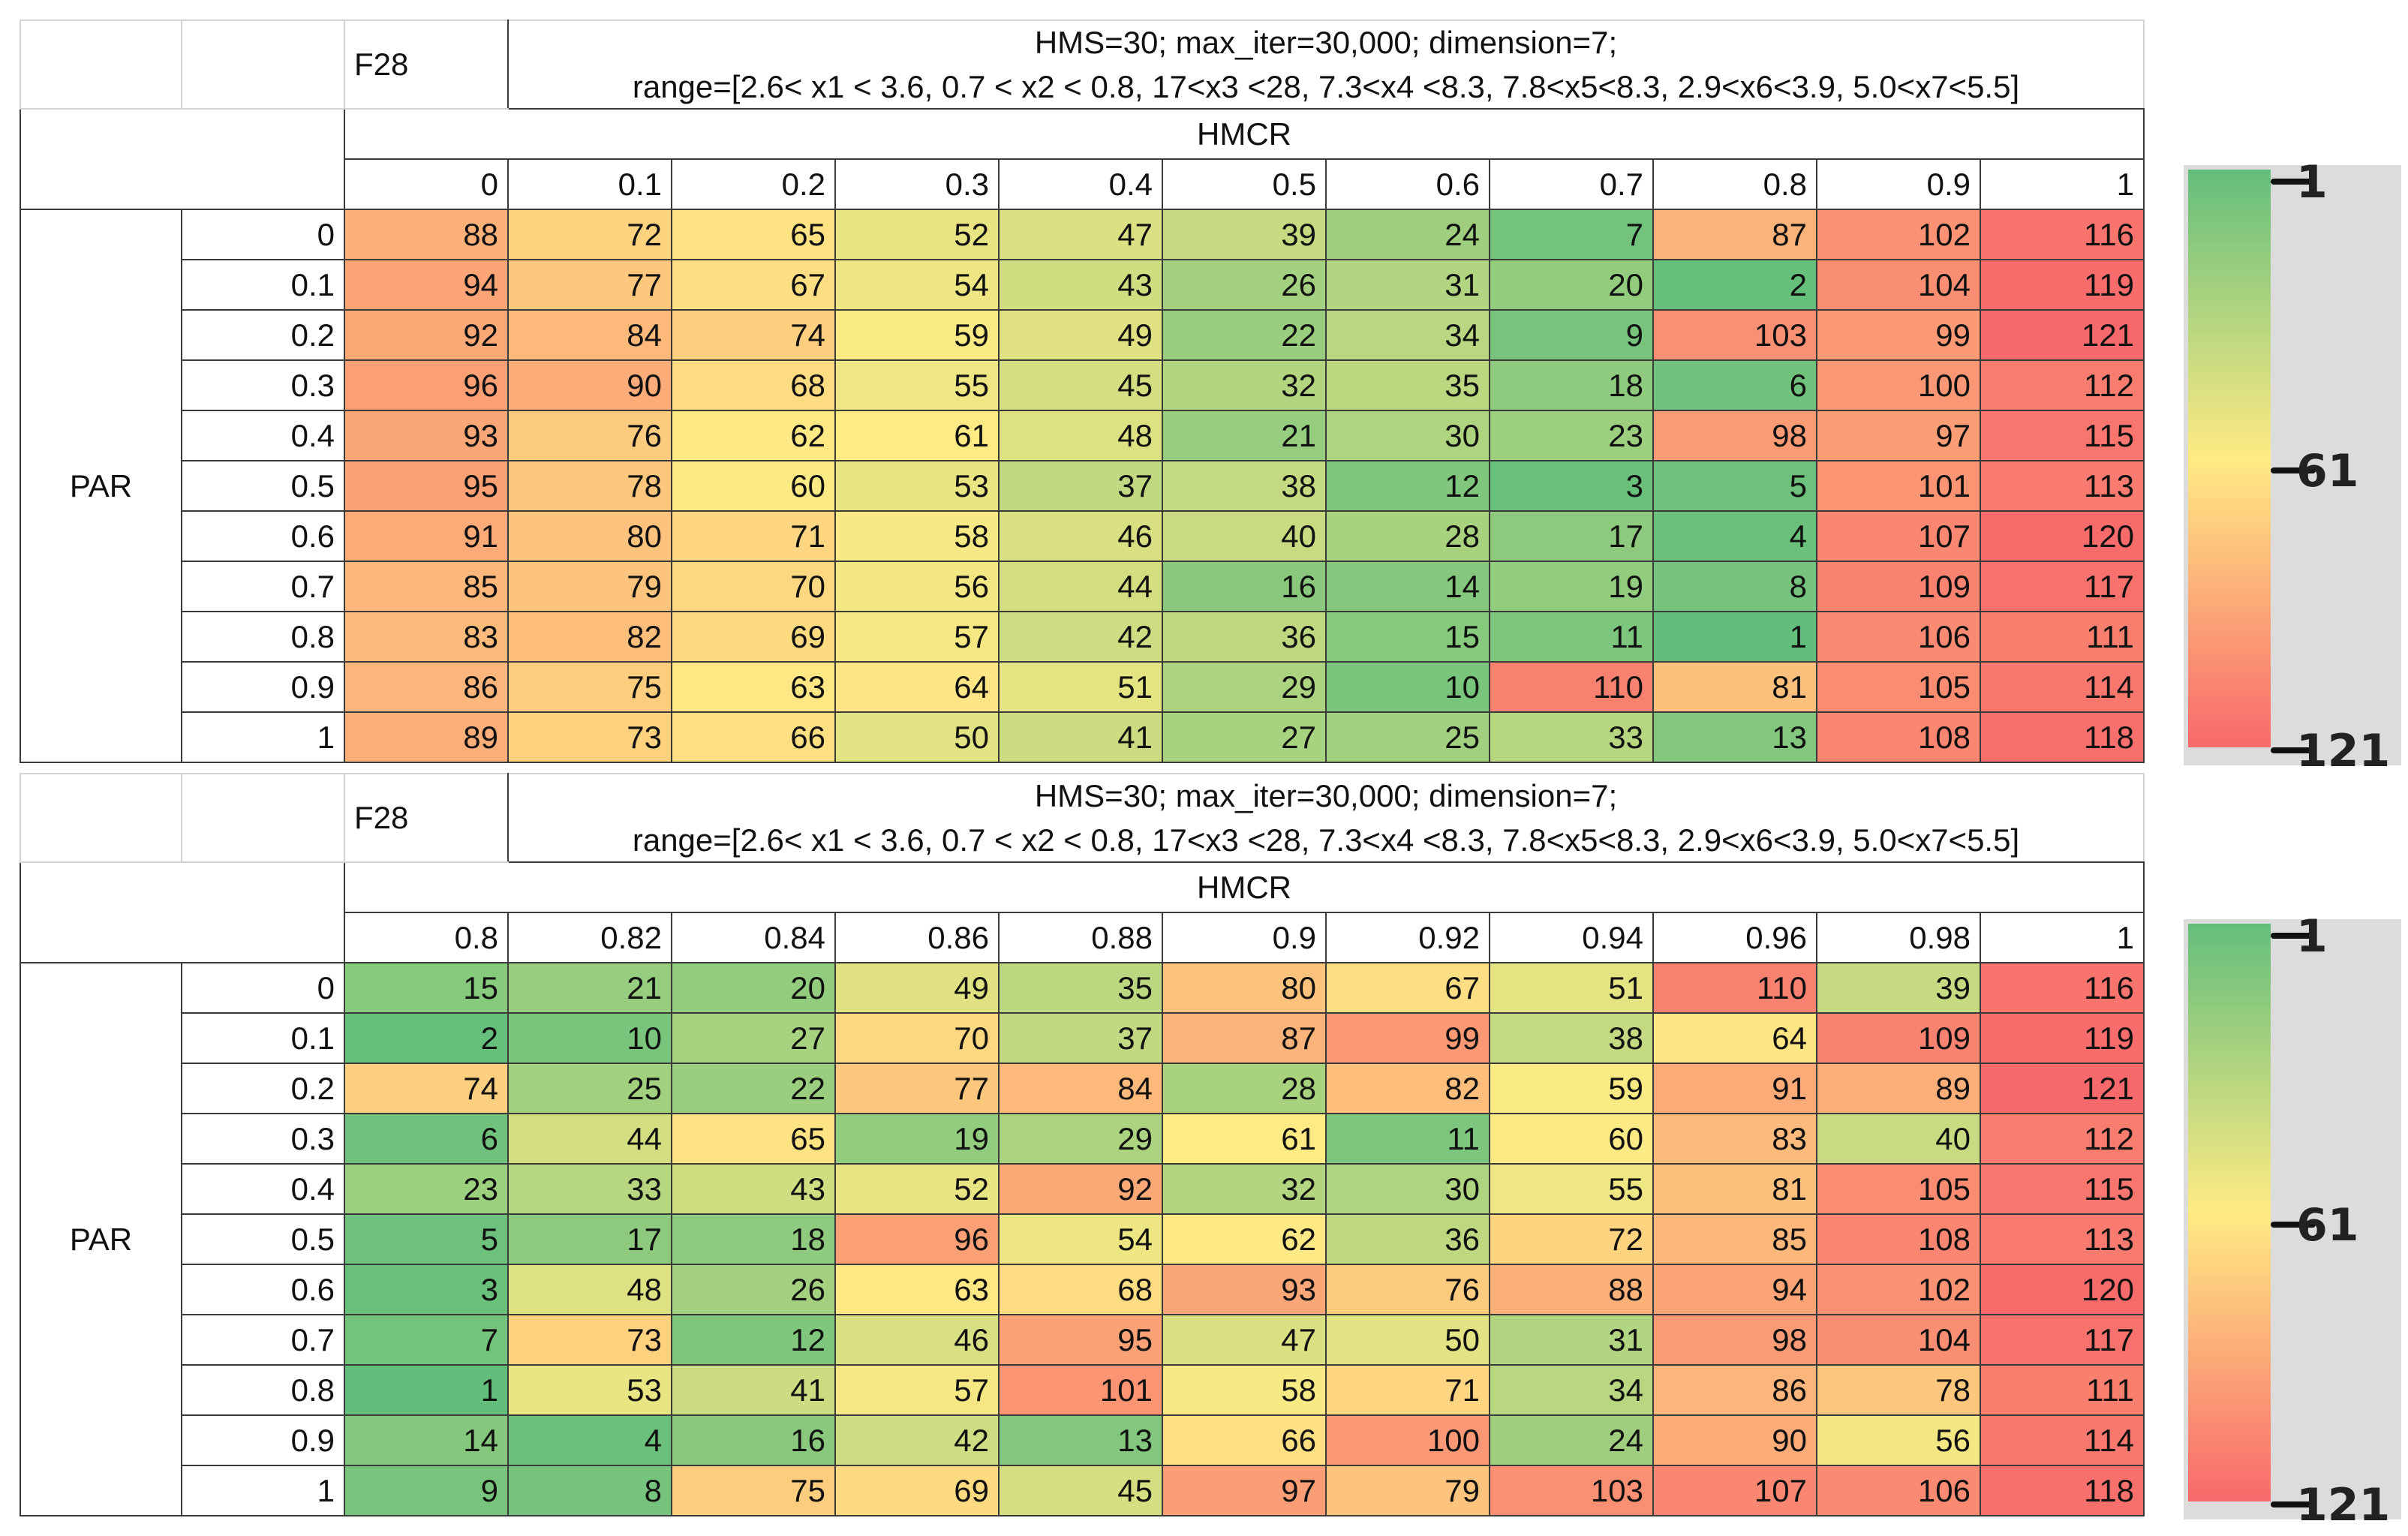 The width and height of the screenshot is (2408, 1536). What do you see at coordinates (1245, 1490) in the screenshot?
I see `heatmap-cell: 97` at bounding box center [1245, 1490].